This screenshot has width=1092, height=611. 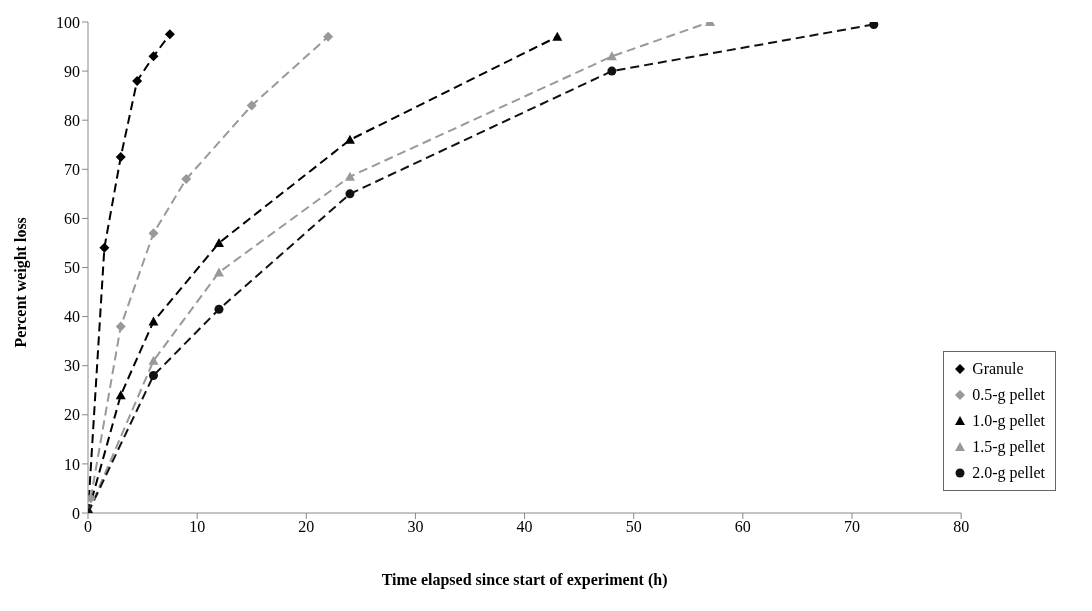 I want to click on x-tick-label: 40, so click(x=524, y=527).